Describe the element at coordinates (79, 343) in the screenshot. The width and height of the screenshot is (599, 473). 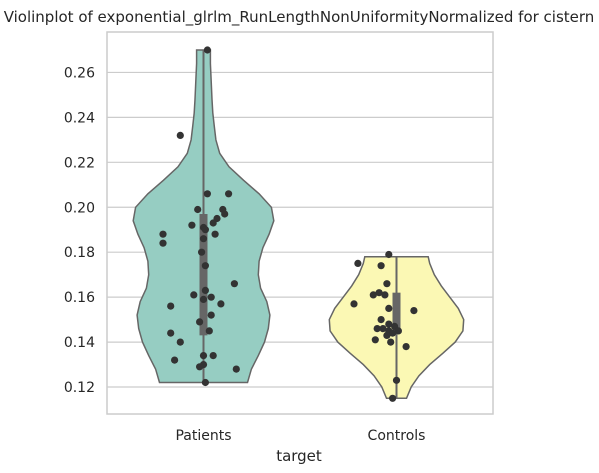
I see `y-tick-label-1: 0.14` at that location.